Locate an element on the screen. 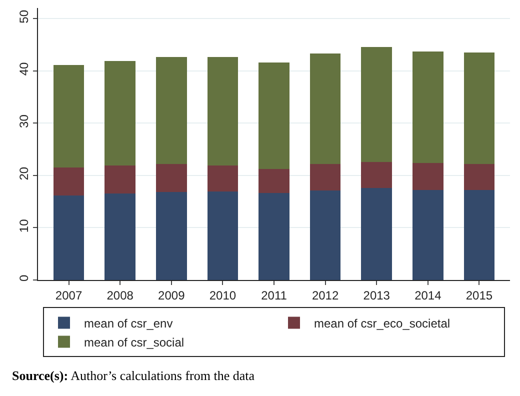  x-tick-label: 2008 is located at coordinates (120, 295).